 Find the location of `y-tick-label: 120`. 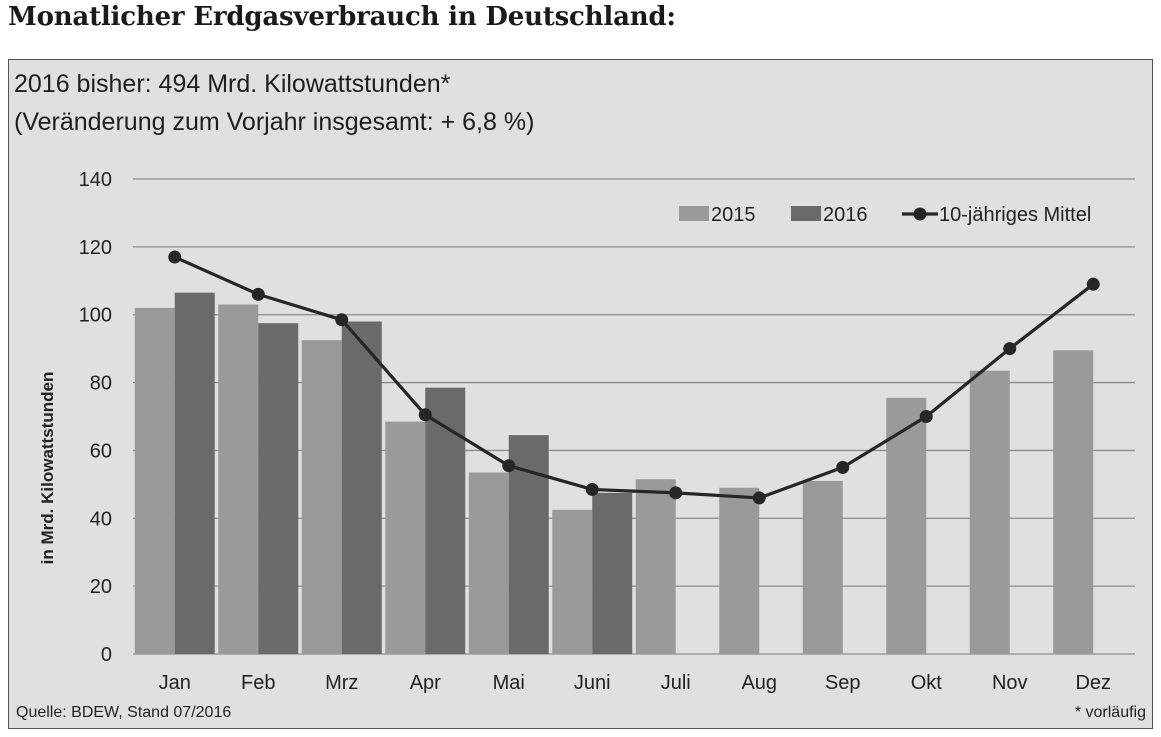

y-tick-label: 120 is located at coordinates (95, 248).